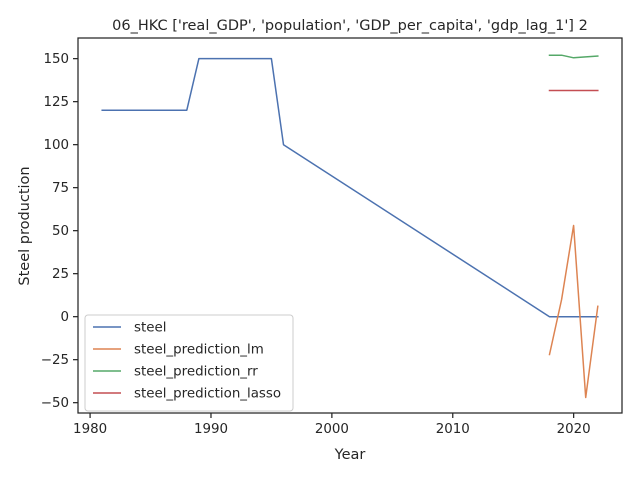  What do you see at coordinates (332, 429) in the screenshot?
I see `x-tick-label: 2000` at bounding box center [332, 429].